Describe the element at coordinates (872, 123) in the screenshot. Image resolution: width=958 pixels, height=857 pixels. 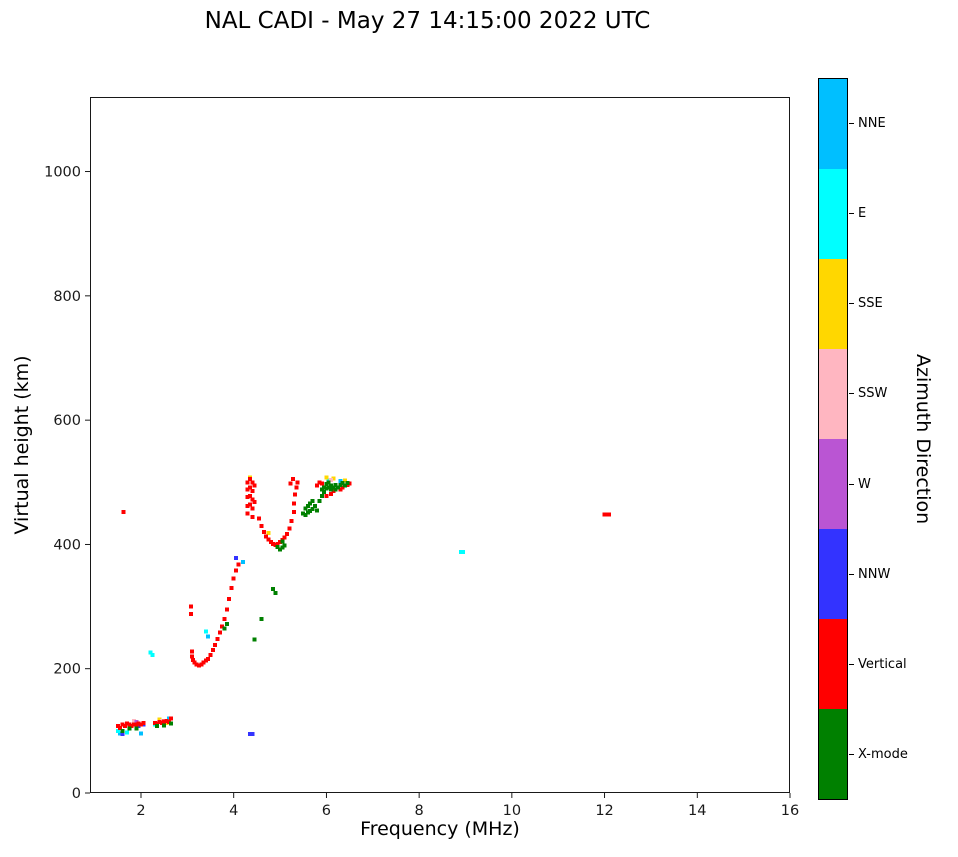
I see `colorbar-label-nne: NNE` at that location.